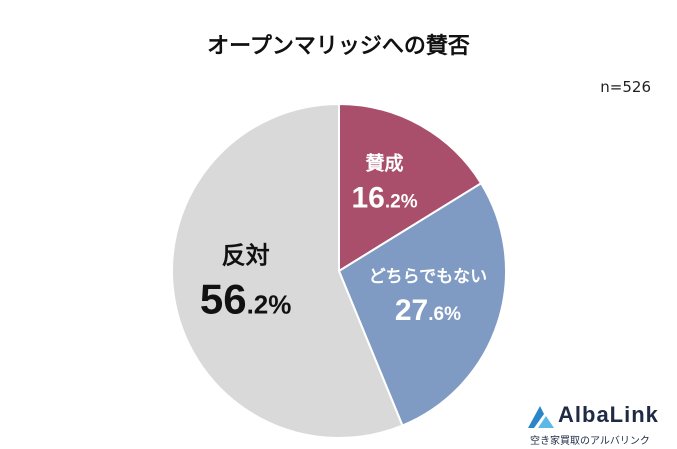 This screenshot has width=677, height=449. What do you see at coordinates (625, 87) in the screenshot?
I see `sample-size-label: n=526` at bounding box center [625, 87].